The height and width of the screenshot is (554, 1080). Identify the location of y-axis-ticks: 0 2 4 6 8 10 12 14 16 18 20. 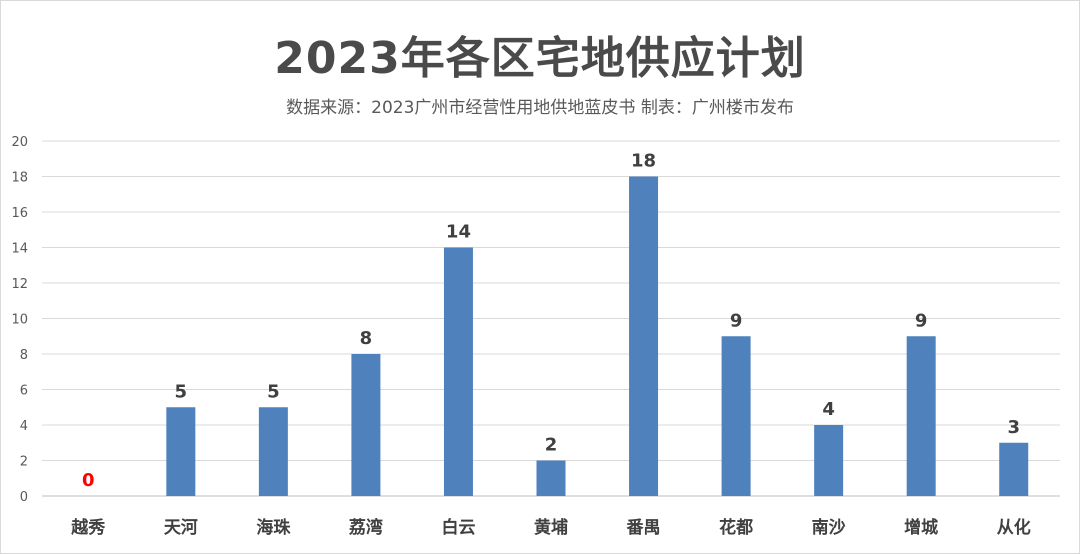
(19, 320).